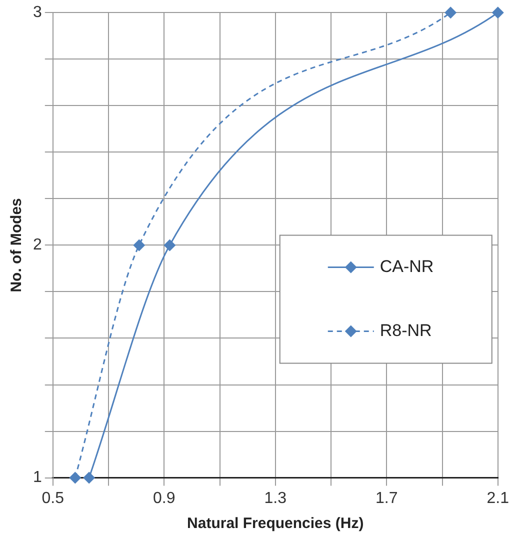 The height and width of the screenshot is (541, 512). Describe the element at coordinates (17, 245) in the screenshot. I see `y-axis-title: No. of Modes` at that location.